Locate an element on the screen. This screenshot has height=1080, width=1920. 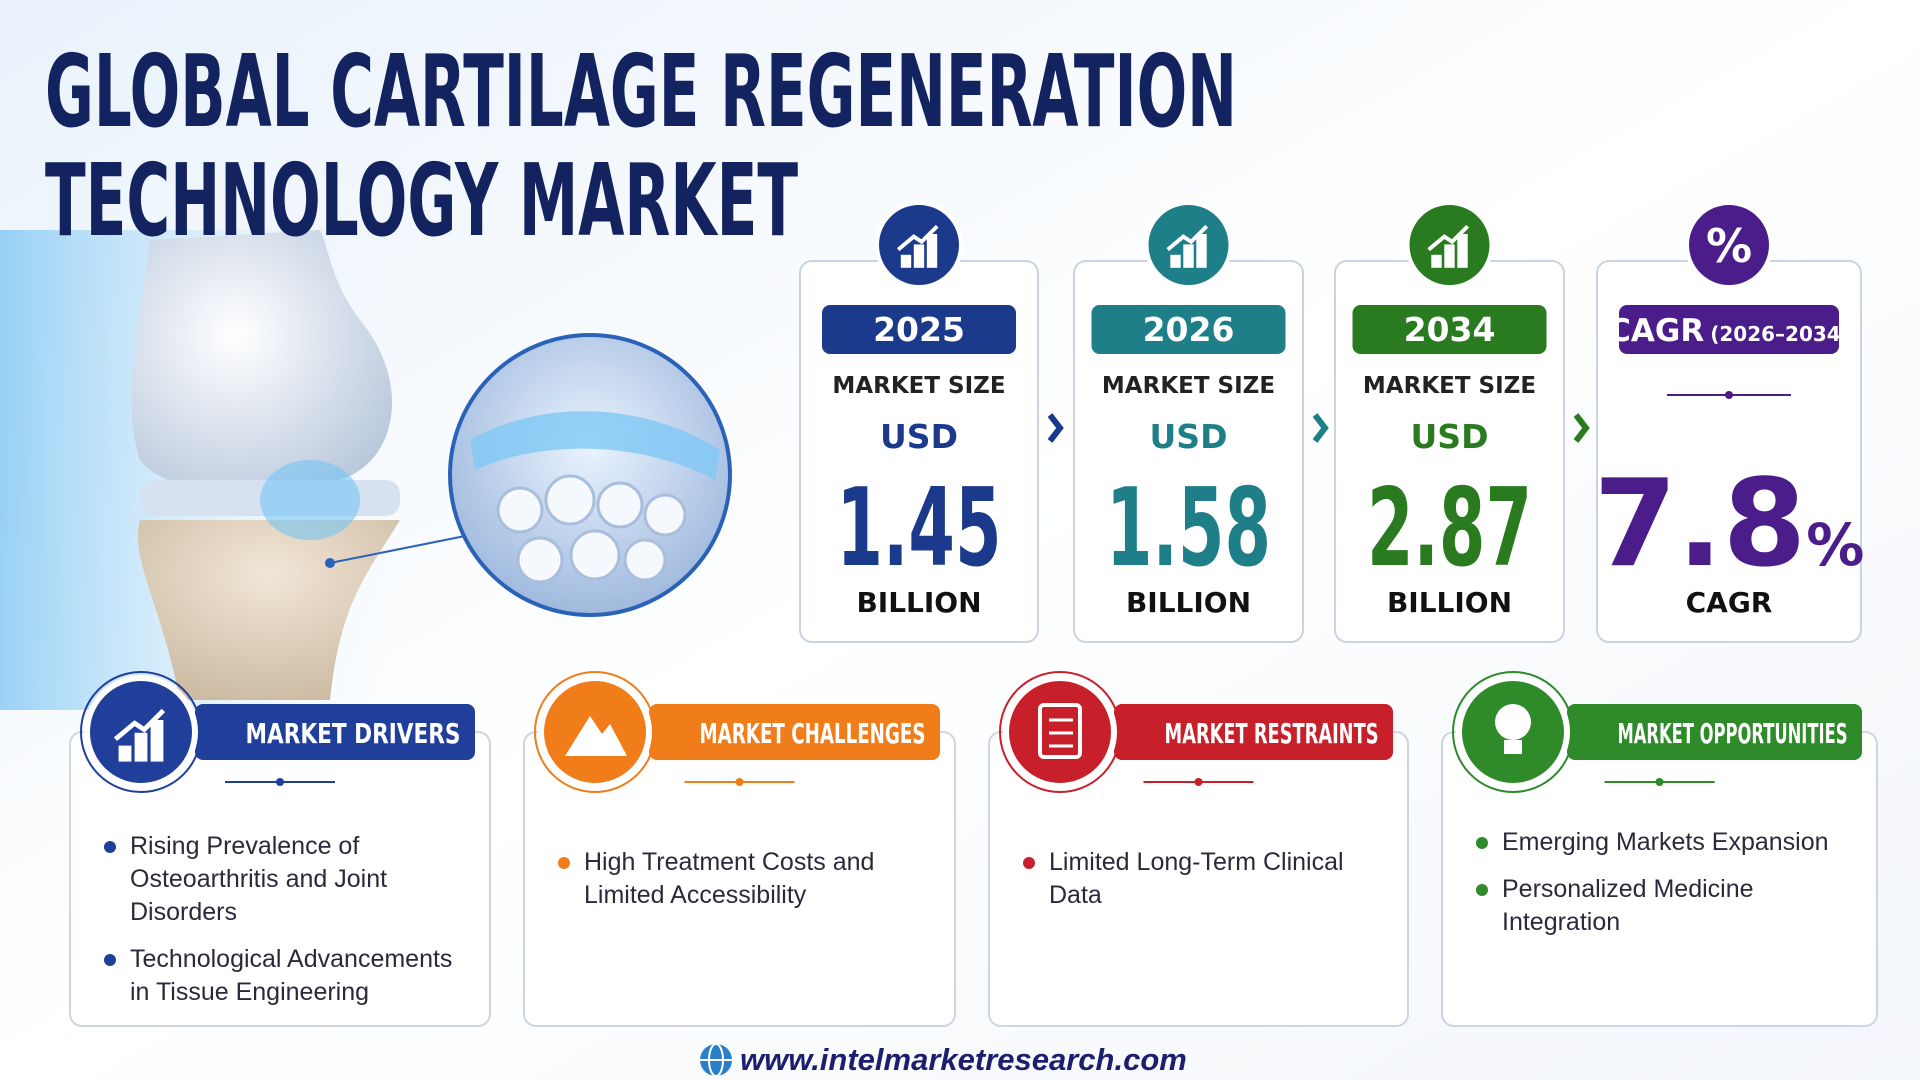
cagr-period: (2026–2034) is located at coordinates (1780, 334).